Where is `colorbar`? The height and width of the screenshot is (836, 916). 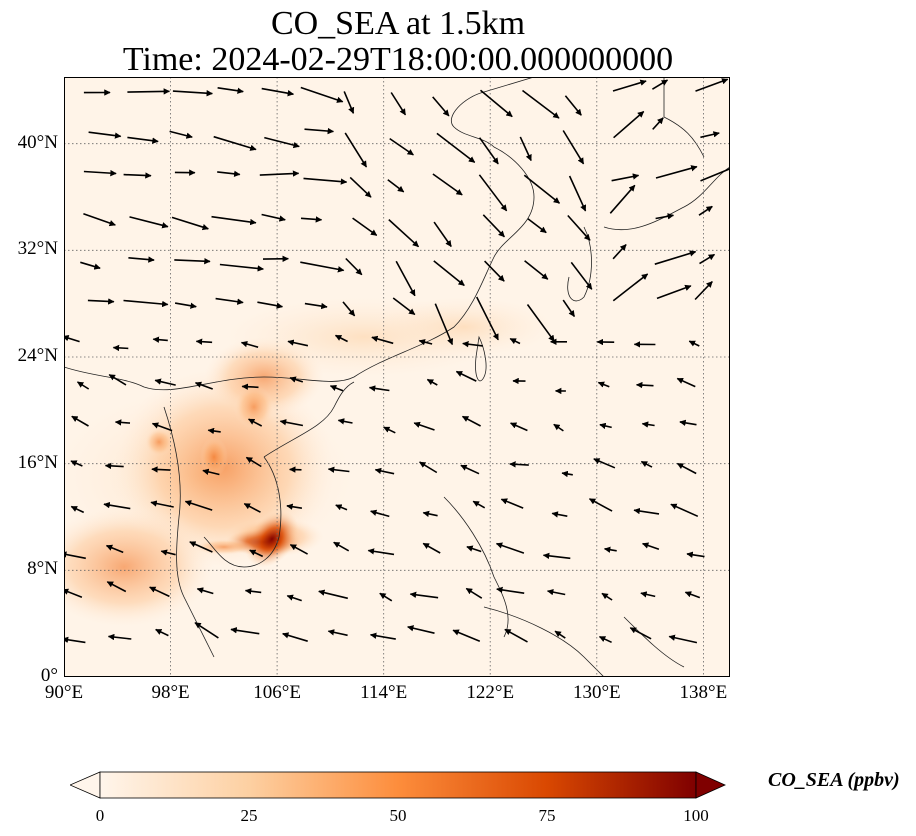
colorbar is located at coordinates (398, 785).